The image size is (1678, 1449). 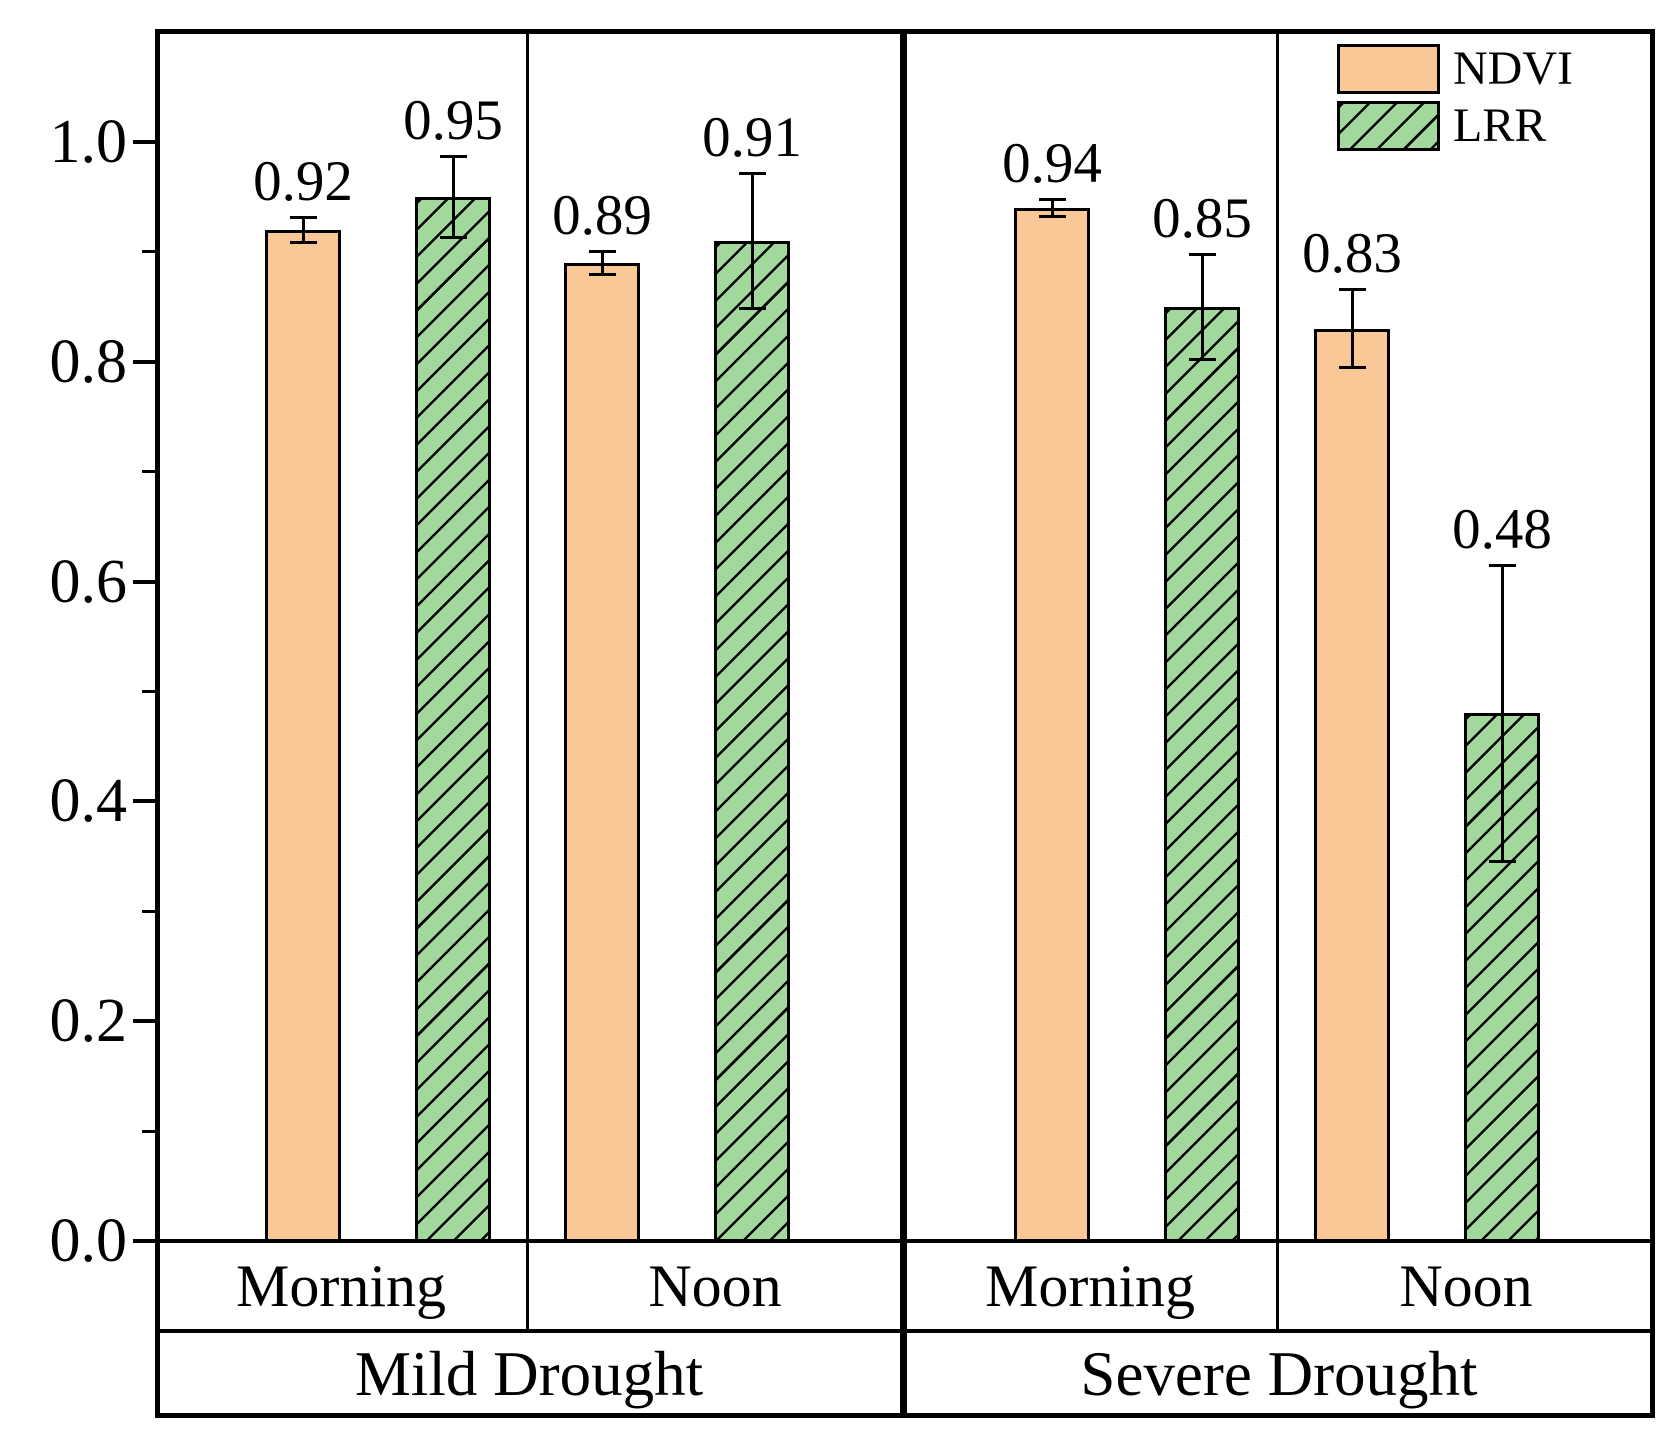 What do you see at coordinates (453, 121) in the screenshot?
I see `value-label: 0.95` at bounding box center [453, 121].